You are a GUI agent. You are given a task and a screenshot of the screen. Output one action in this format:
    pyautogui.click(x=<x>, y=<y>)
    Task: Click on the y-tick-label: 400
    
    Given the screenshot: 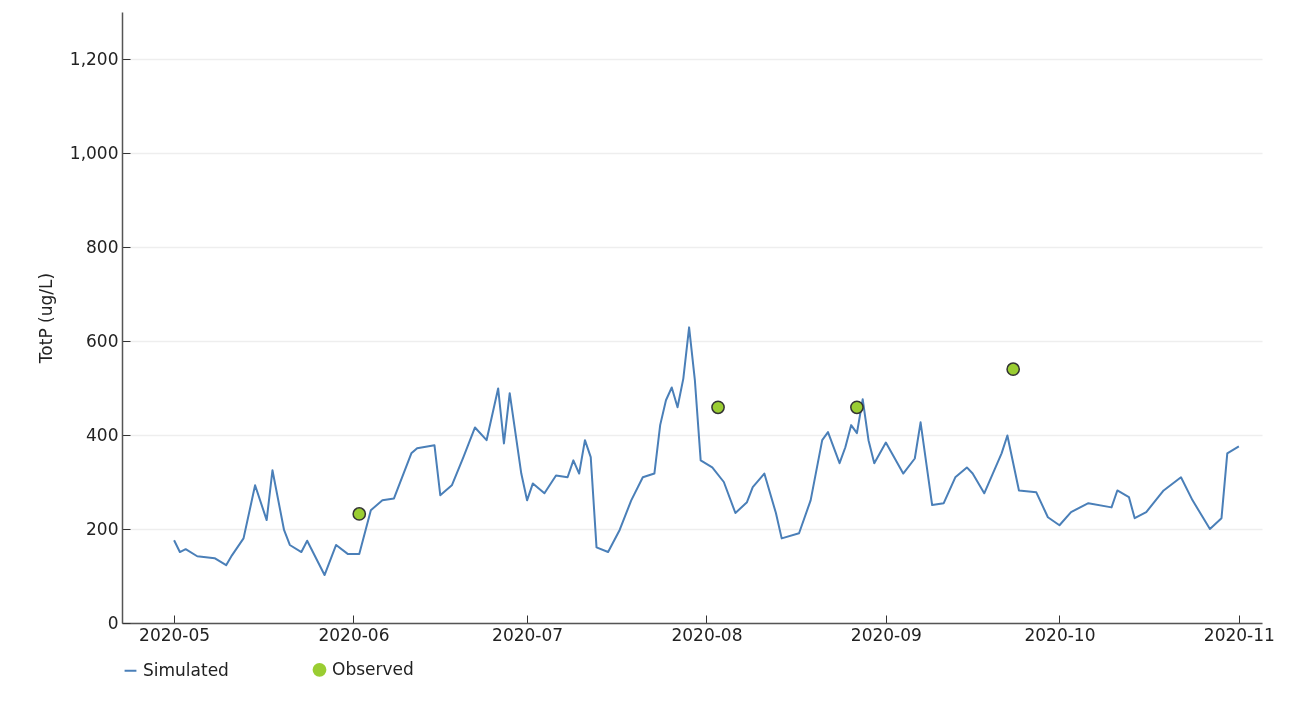 What is the action you would take?
    pyautogui.click(x=102, y=434)
    